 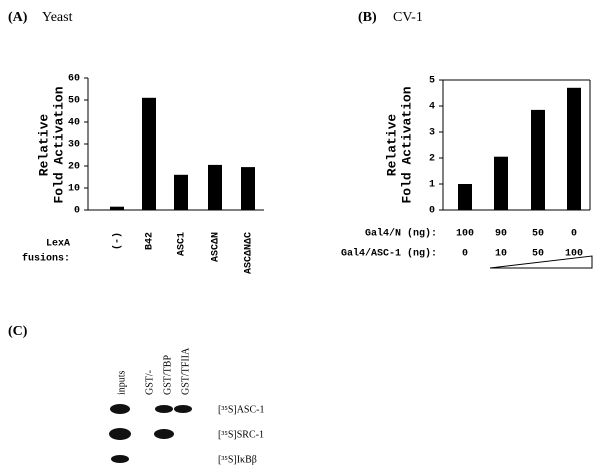 I want to click on y-tick-label: 40, so click(x=74, y=123).